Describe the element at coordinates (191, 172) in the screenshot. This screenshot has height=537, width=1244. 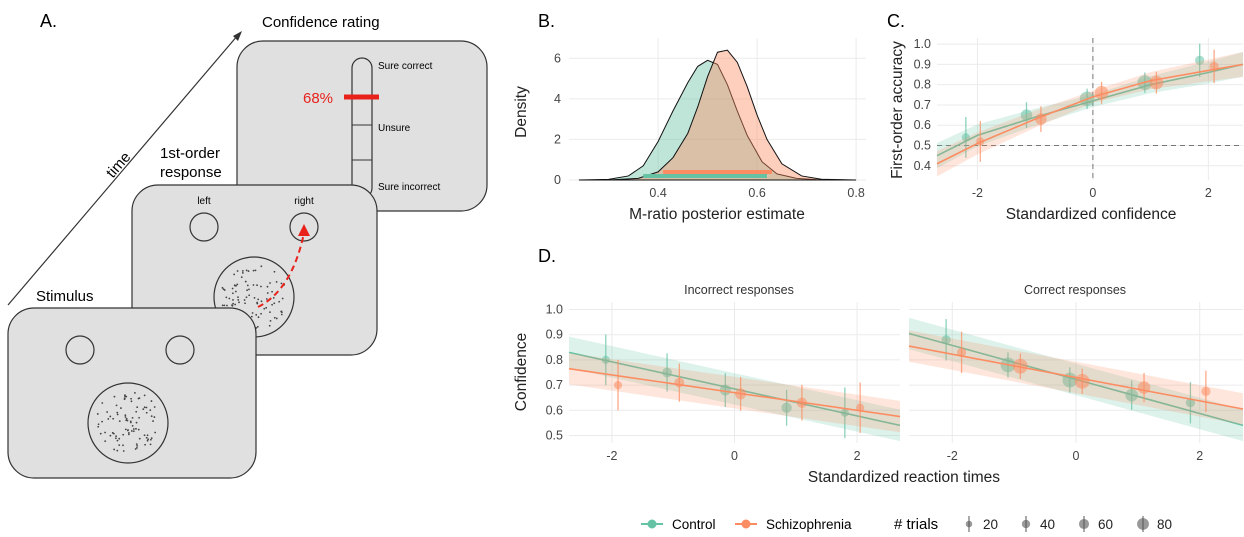
I see `response-label-line2: response` at that location.